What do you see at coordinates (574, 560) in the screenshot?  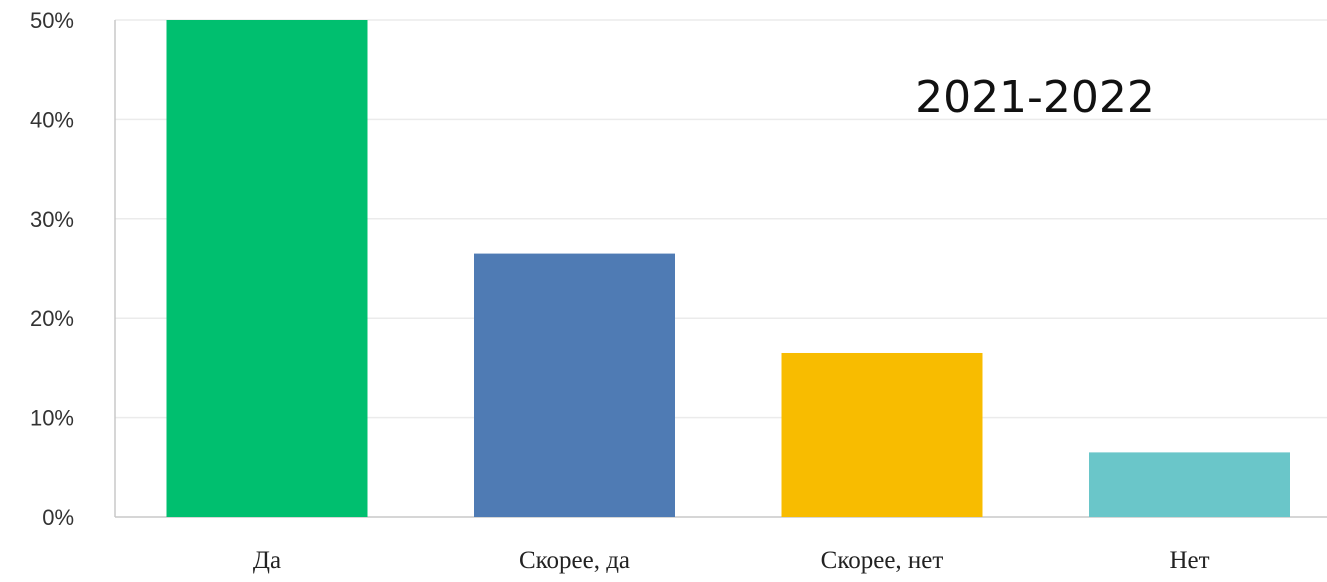 I see `x-tick-label: Скорее, да` at bounding box center [574, 560].